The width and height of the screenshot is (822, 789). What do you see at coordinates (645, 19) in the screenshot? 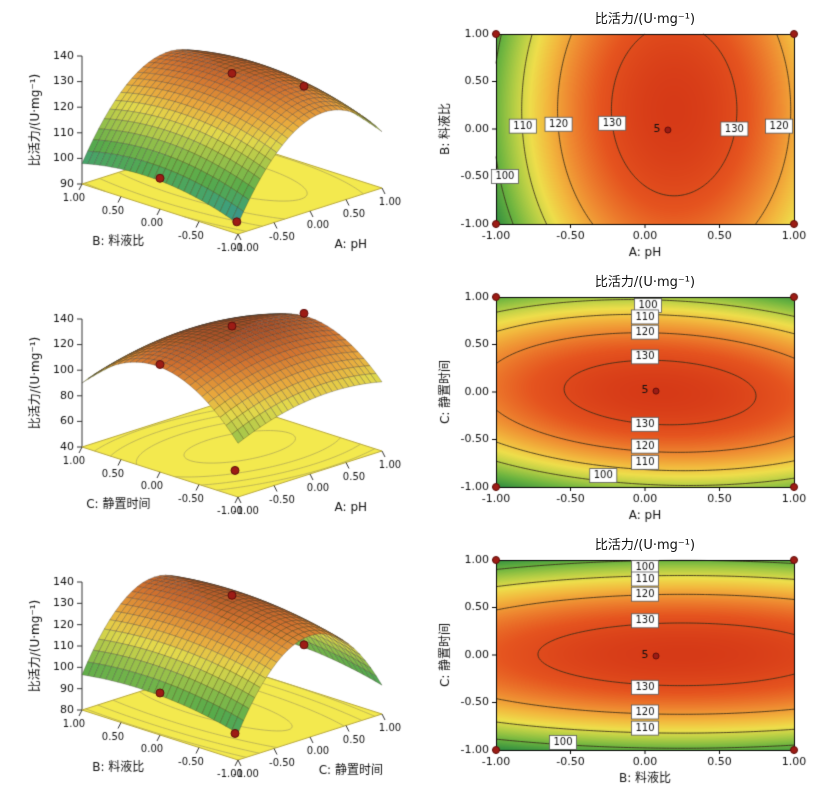
I see `contour-title-ph-liquid: 比活力/(U·mg⁻¹)` at bounding box center [645, 19].